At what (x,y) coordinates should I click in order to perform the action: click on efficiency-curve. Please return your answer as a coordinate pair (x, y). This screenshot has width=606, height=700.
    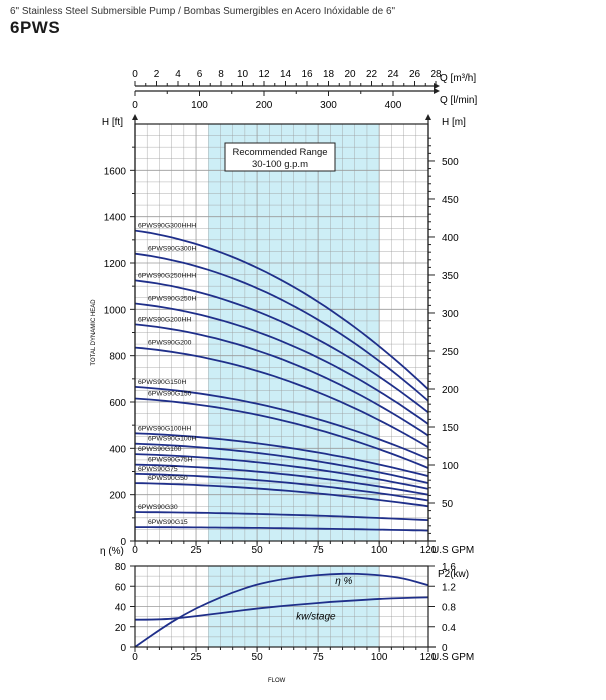
    Looking at the image, I should click on (281, 609).